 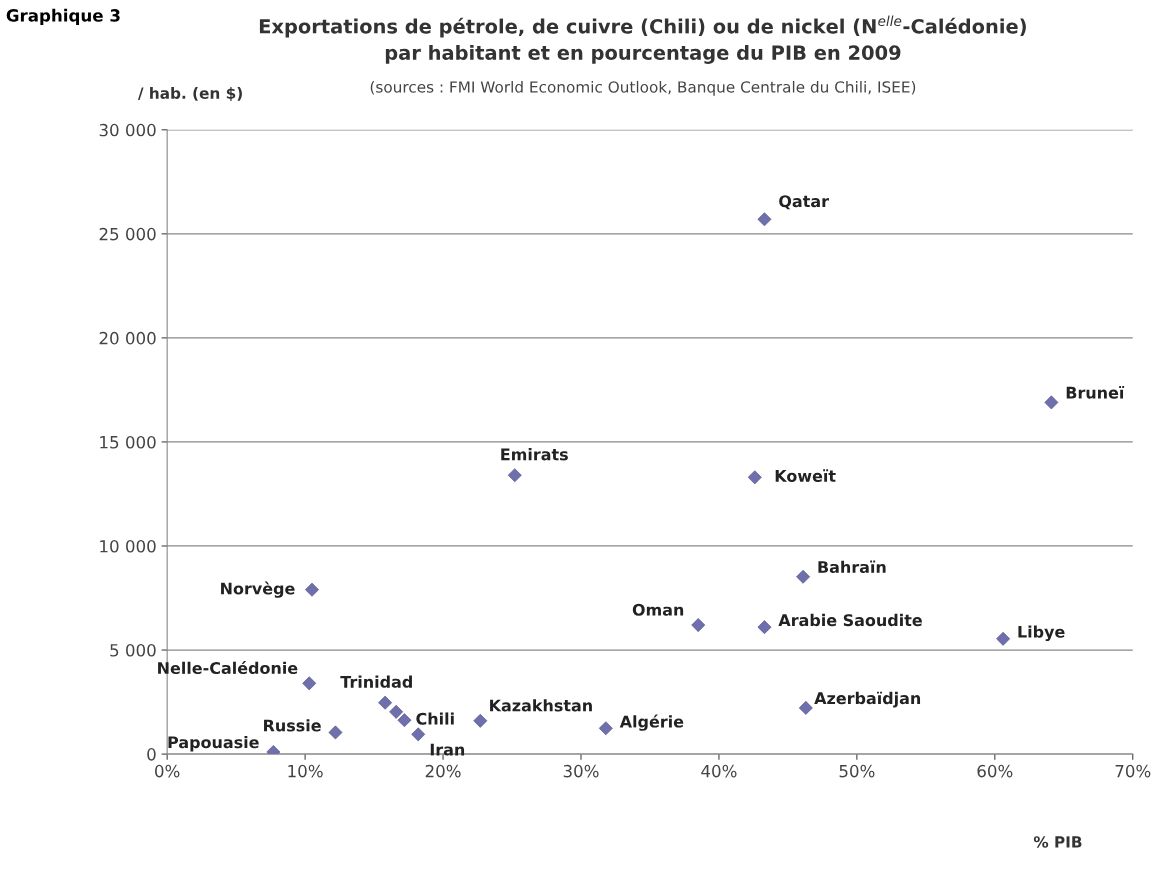 What do you see at coordinates (258, 589) in the screenshot?
I see `annotation: Norvège` at bounding box center [258, 589].